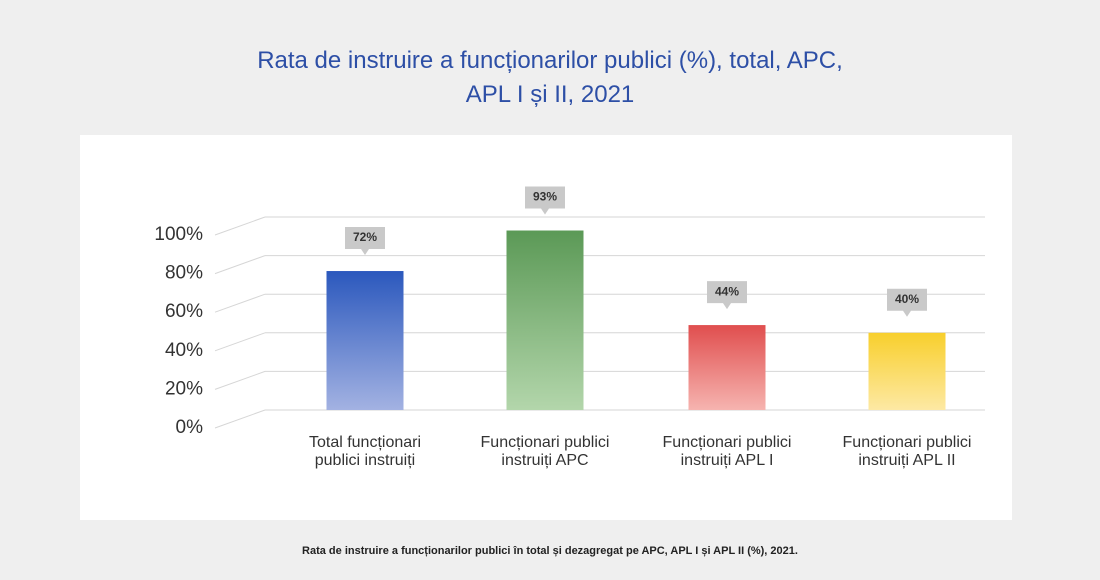 This screenshot has width=1100, height=580. I want to click on y-tick-label: 0%, so click(190, 427).